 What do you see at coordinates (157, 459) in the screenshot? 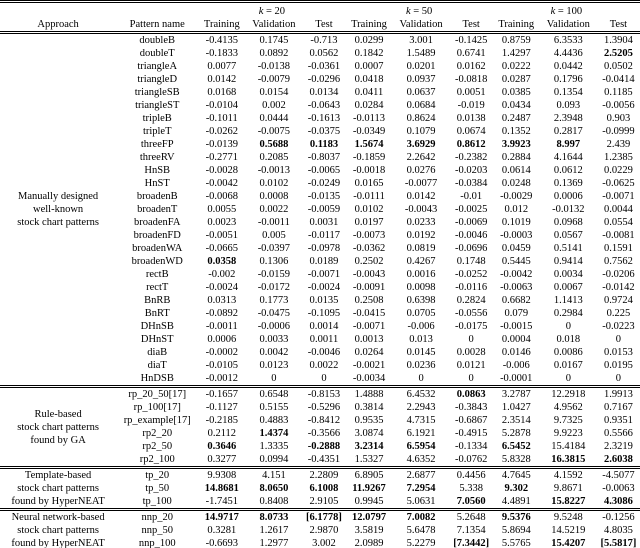
I see `pattern-name-cell: rp2_100` at bounding box center [157, 459].